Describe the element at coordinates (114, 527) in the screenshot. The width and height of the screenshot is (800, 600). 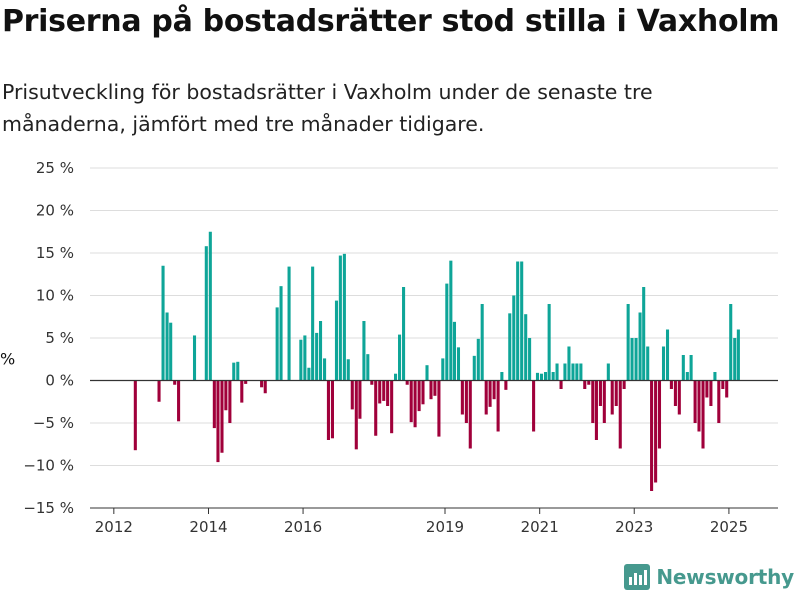
I see `x-tick-label: 2012` at that location.